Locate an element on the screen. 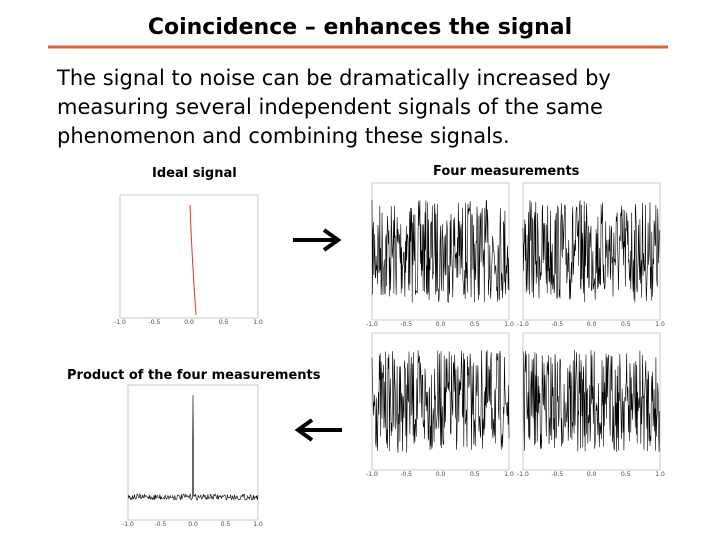 The width and height of the screenshot is (720, 540). product-trace is located at coordinates (193, 447).